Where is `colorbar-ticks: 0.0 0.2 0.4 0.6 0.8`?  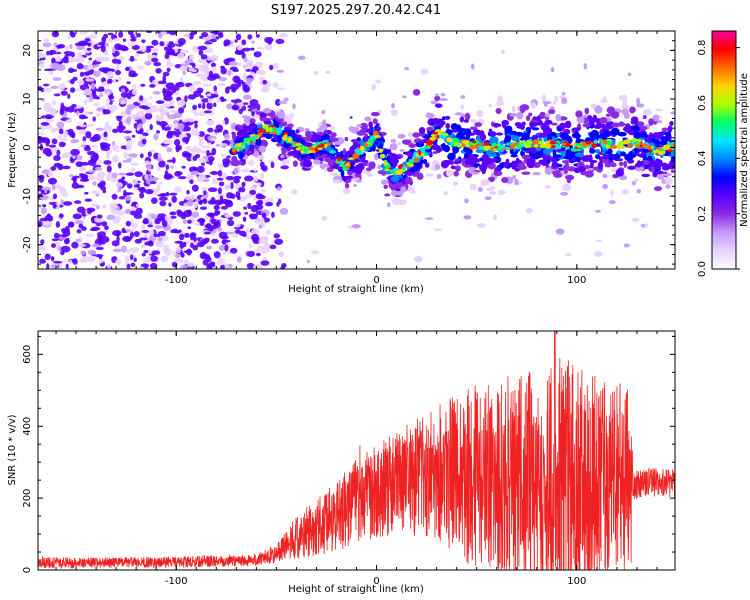 colorbar-ticks: 0.0 0.2 0.4 0.6 0.8 is located at coordinates (718, 158).